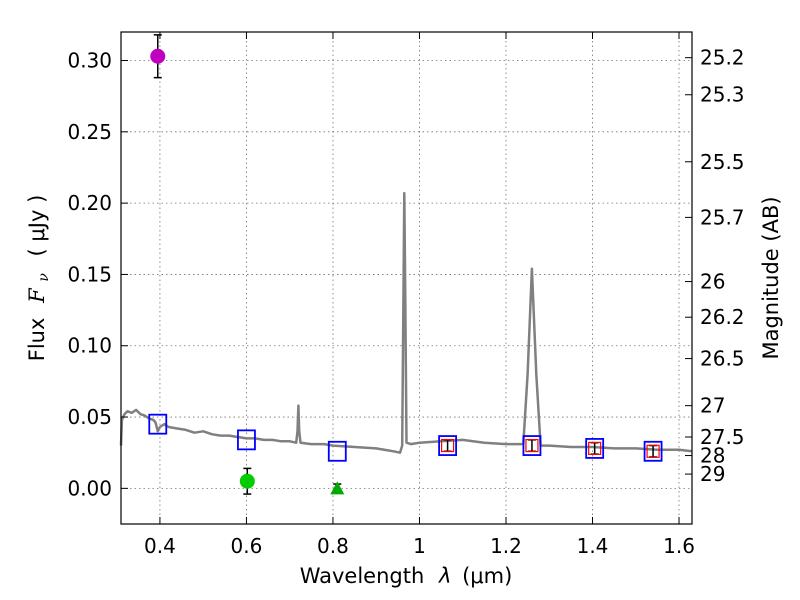  I want to click on magnitude-tick-label: 27.5, so click(722, 437).